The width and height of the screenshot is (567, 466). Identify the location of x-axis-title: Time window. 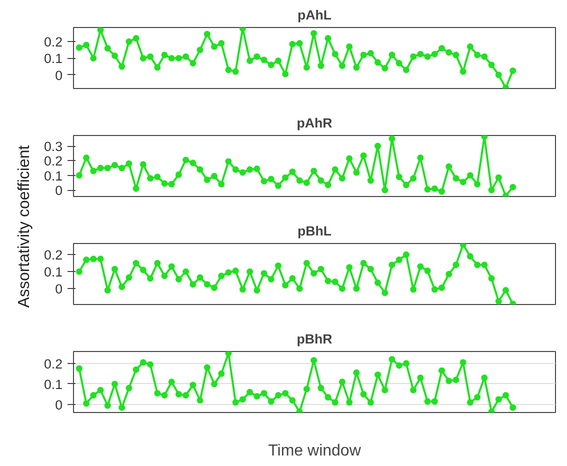
(315, 451).